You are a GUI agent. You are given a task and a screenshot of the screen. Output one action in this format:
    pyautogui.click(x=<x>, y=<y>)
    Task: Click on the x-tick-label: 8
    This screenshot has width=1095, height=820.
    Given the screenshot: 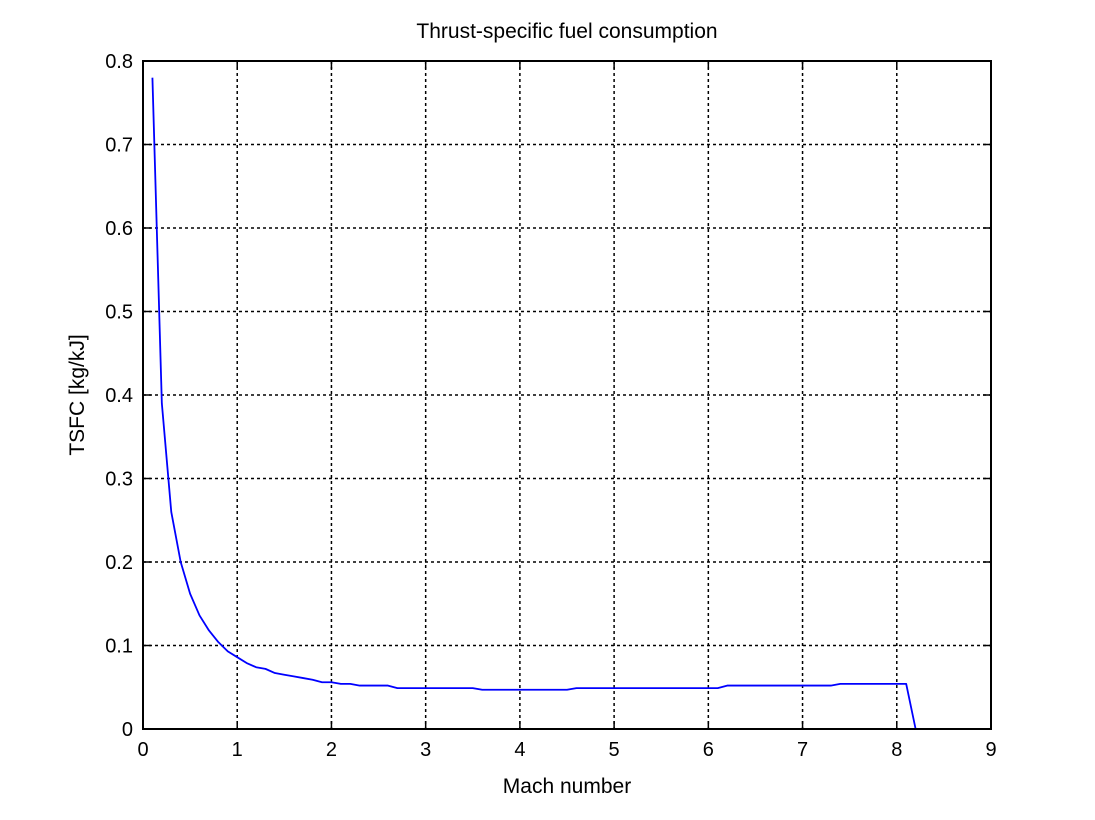 What is the action you would take?
    pyautogui.click(x=896, y=750)
    